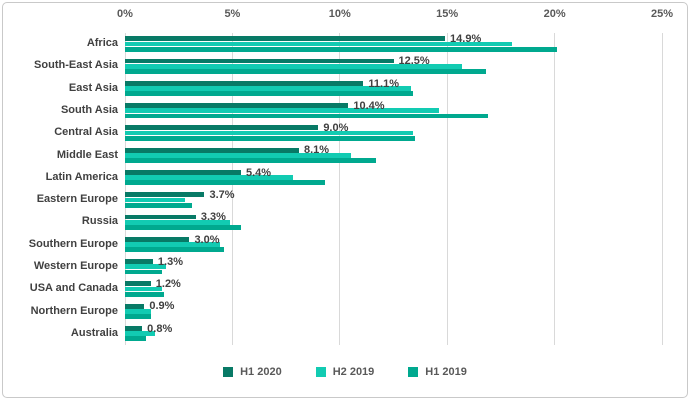 The width and height of the screenshot is (690, 400). I want to click on data-label: 5.4%, so click(258, 172).